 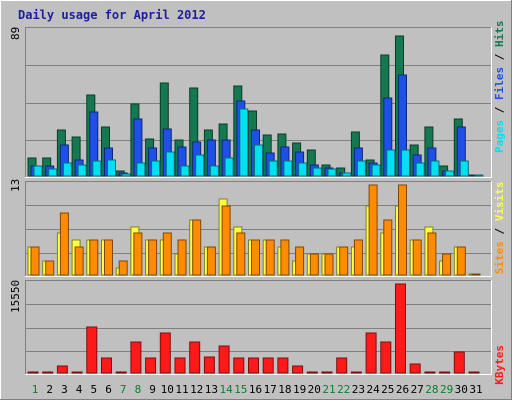 I want to click on day-label-18: 18, so click(x=284, y=389).